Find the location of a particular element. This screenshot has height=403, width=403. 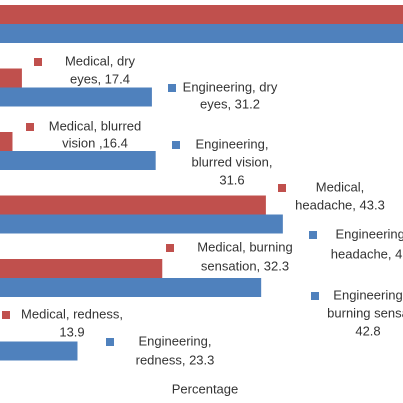

data-label: vision ,16.4 is located at coordinates (95, 142).